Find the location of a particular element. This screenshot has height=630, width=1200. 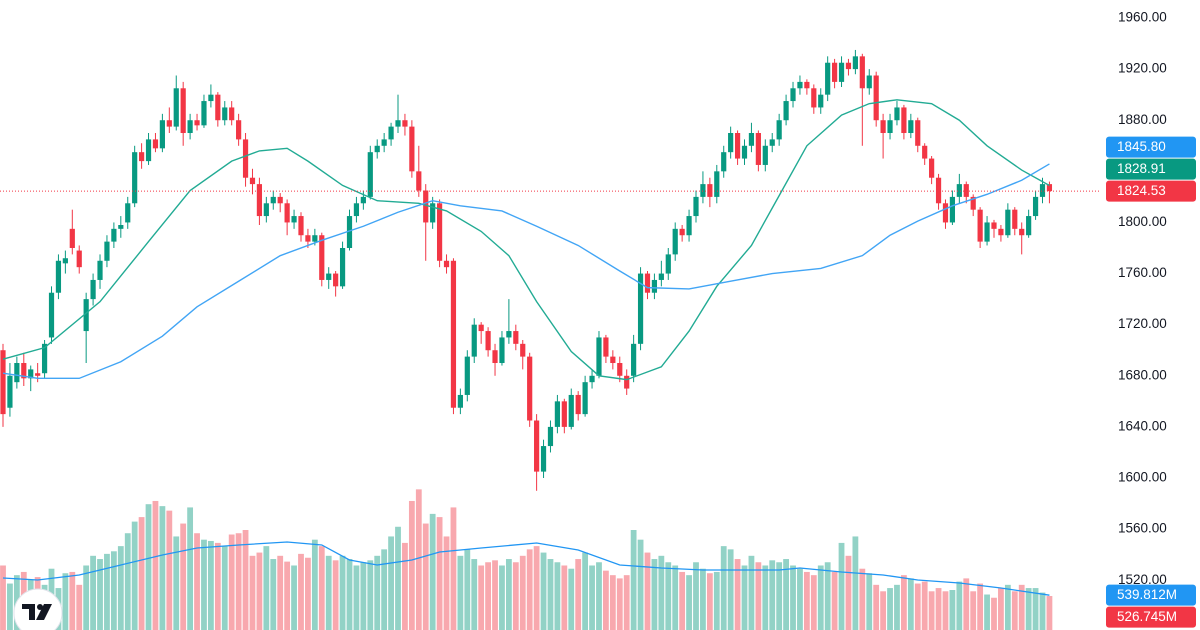

last-price-label: 1824.53 is located at coordinates (1141, 190).